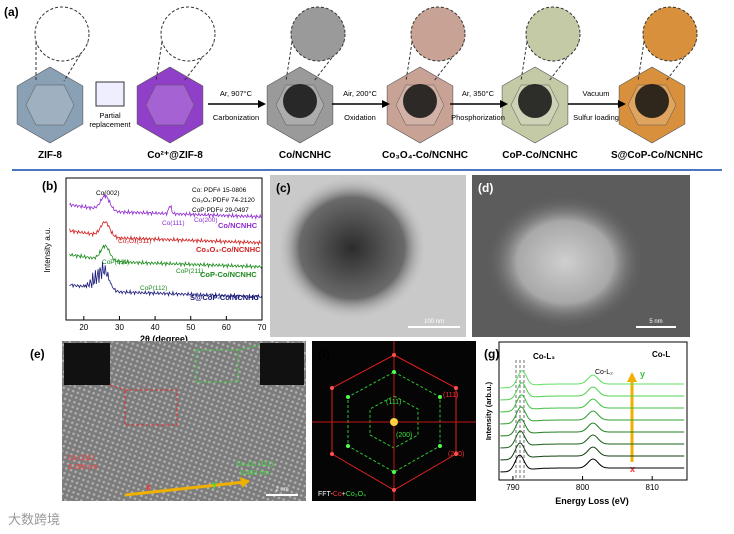 The image size is (734, 534). Describe the element at coordinates (151, 407) in the screenshot. I see `region-box` at that location.